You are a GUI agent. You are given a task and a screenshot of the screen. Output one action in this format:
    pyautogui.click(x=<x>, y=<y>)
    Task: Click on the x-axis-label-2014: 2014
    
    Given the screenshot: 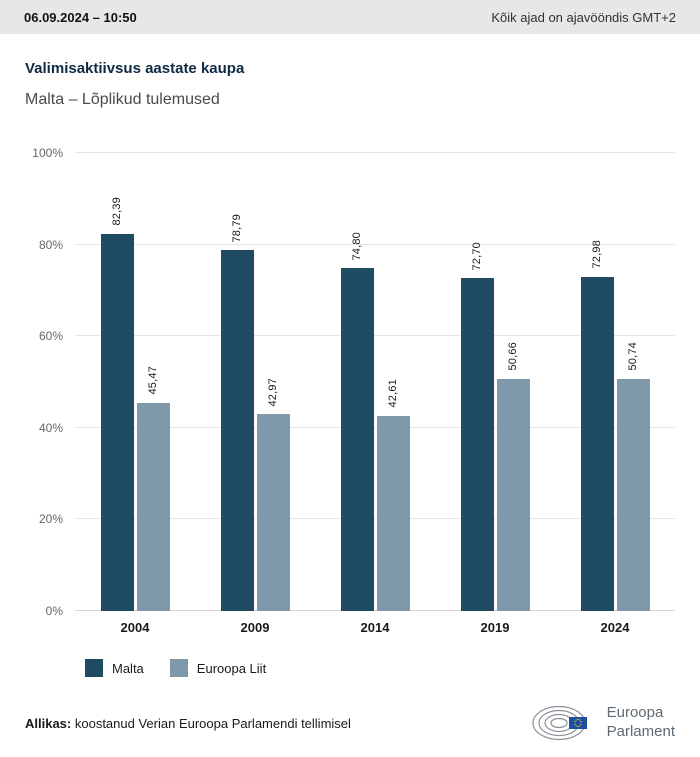 What is the action you would take?
    pyautogui.click(x=375, y=627)
    